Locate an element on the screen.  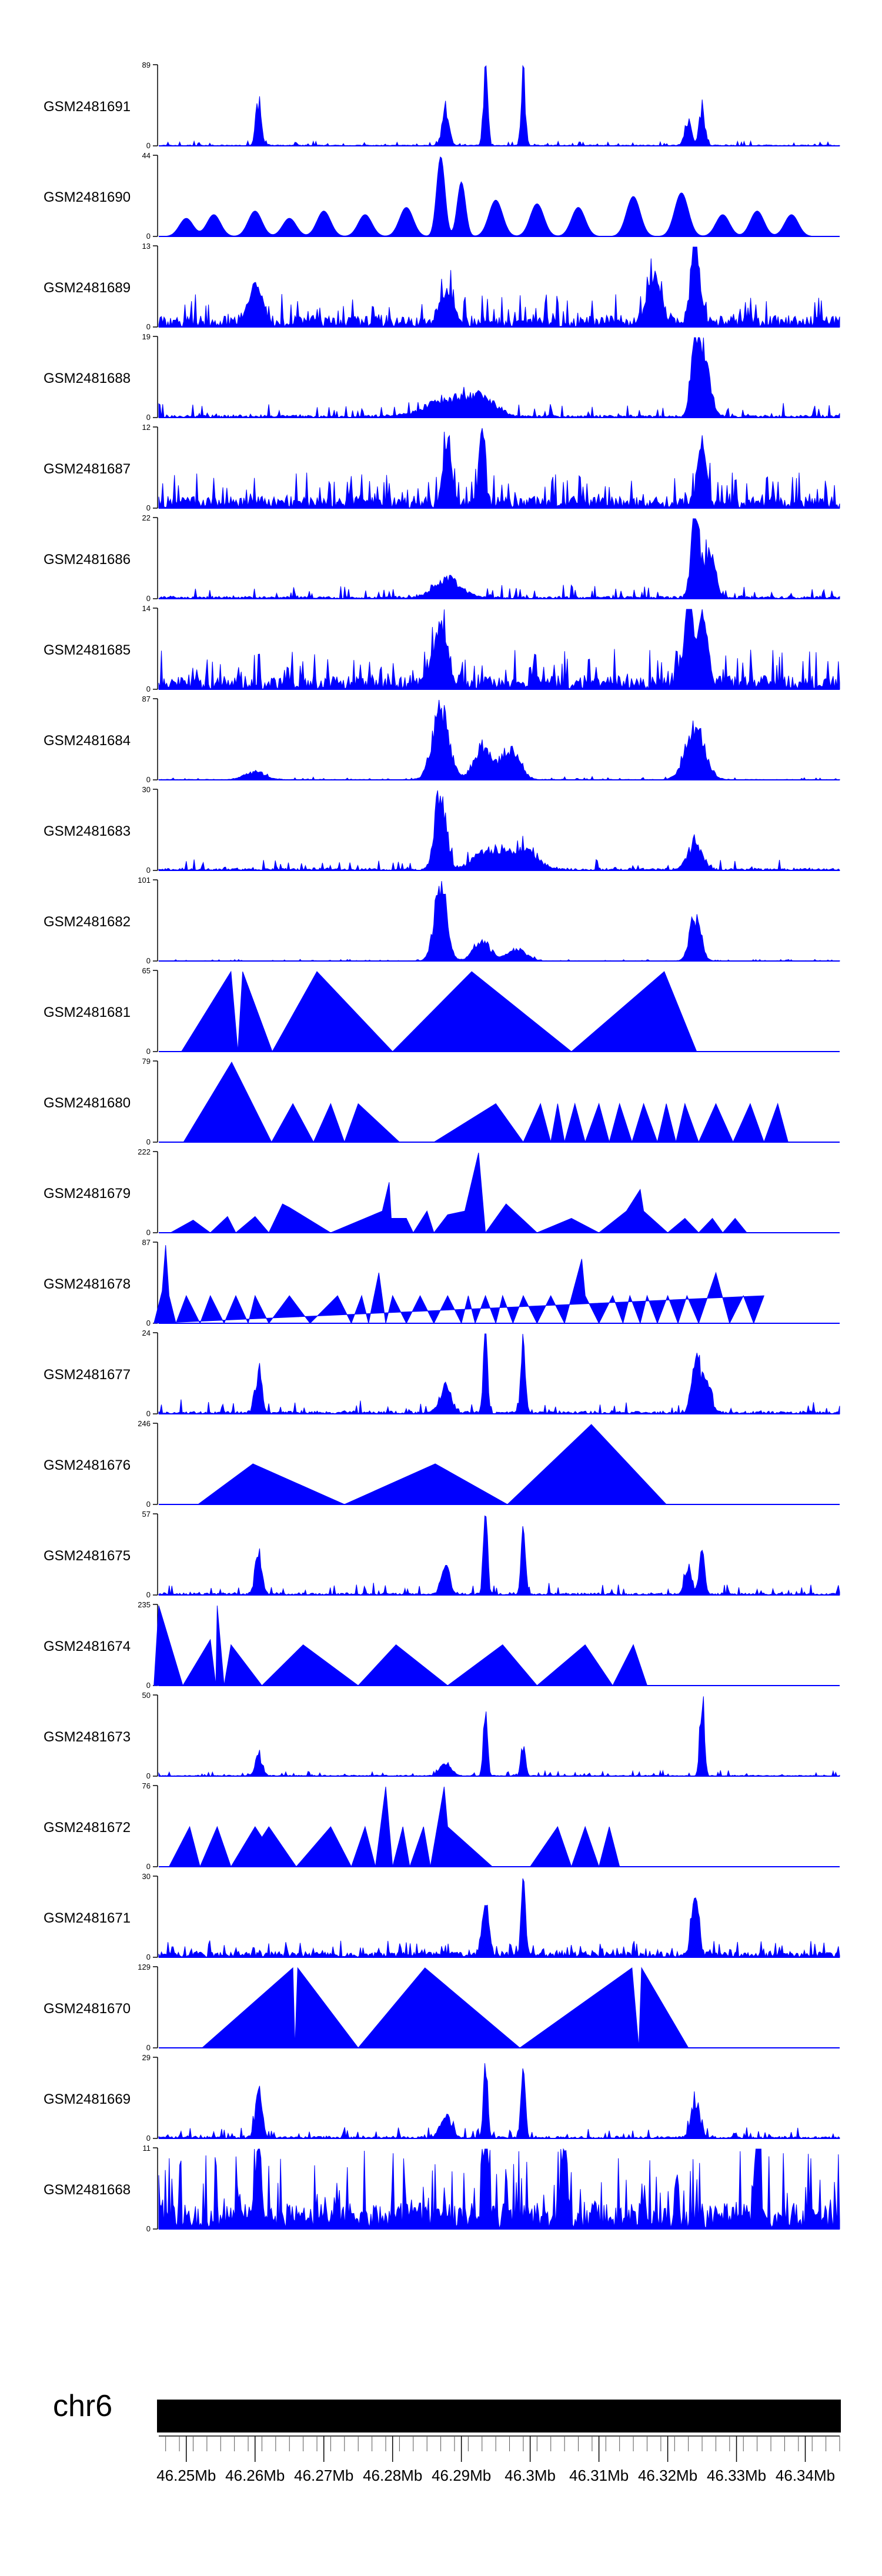
track-GSM2481688: GSM2481688 19 0 is located at coordinates (442, 377).